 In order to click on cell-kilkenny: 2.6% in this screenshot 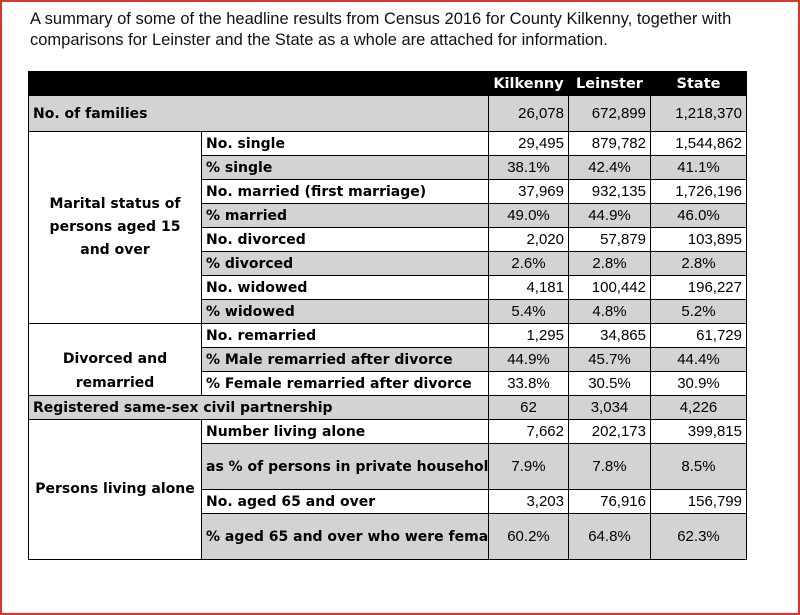, I will do `click(528, 263)`.